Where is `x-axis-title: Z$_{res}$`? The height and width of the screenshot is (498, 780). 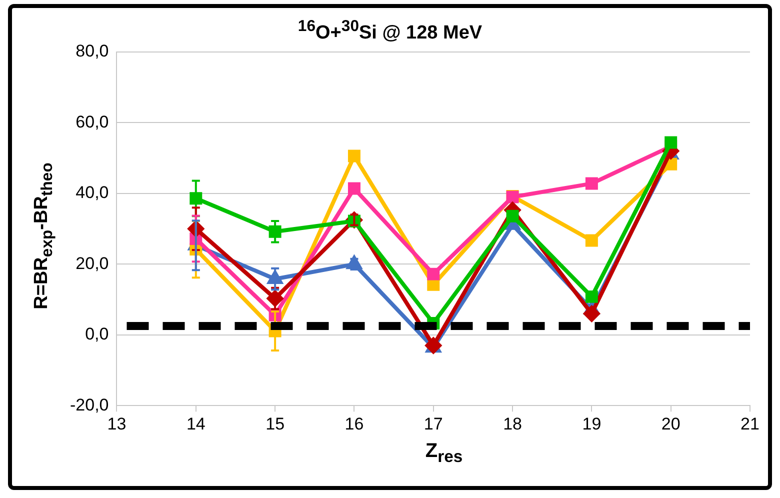 x-axis-title: Z$_{res}$ is located at coordinates (444, 453).